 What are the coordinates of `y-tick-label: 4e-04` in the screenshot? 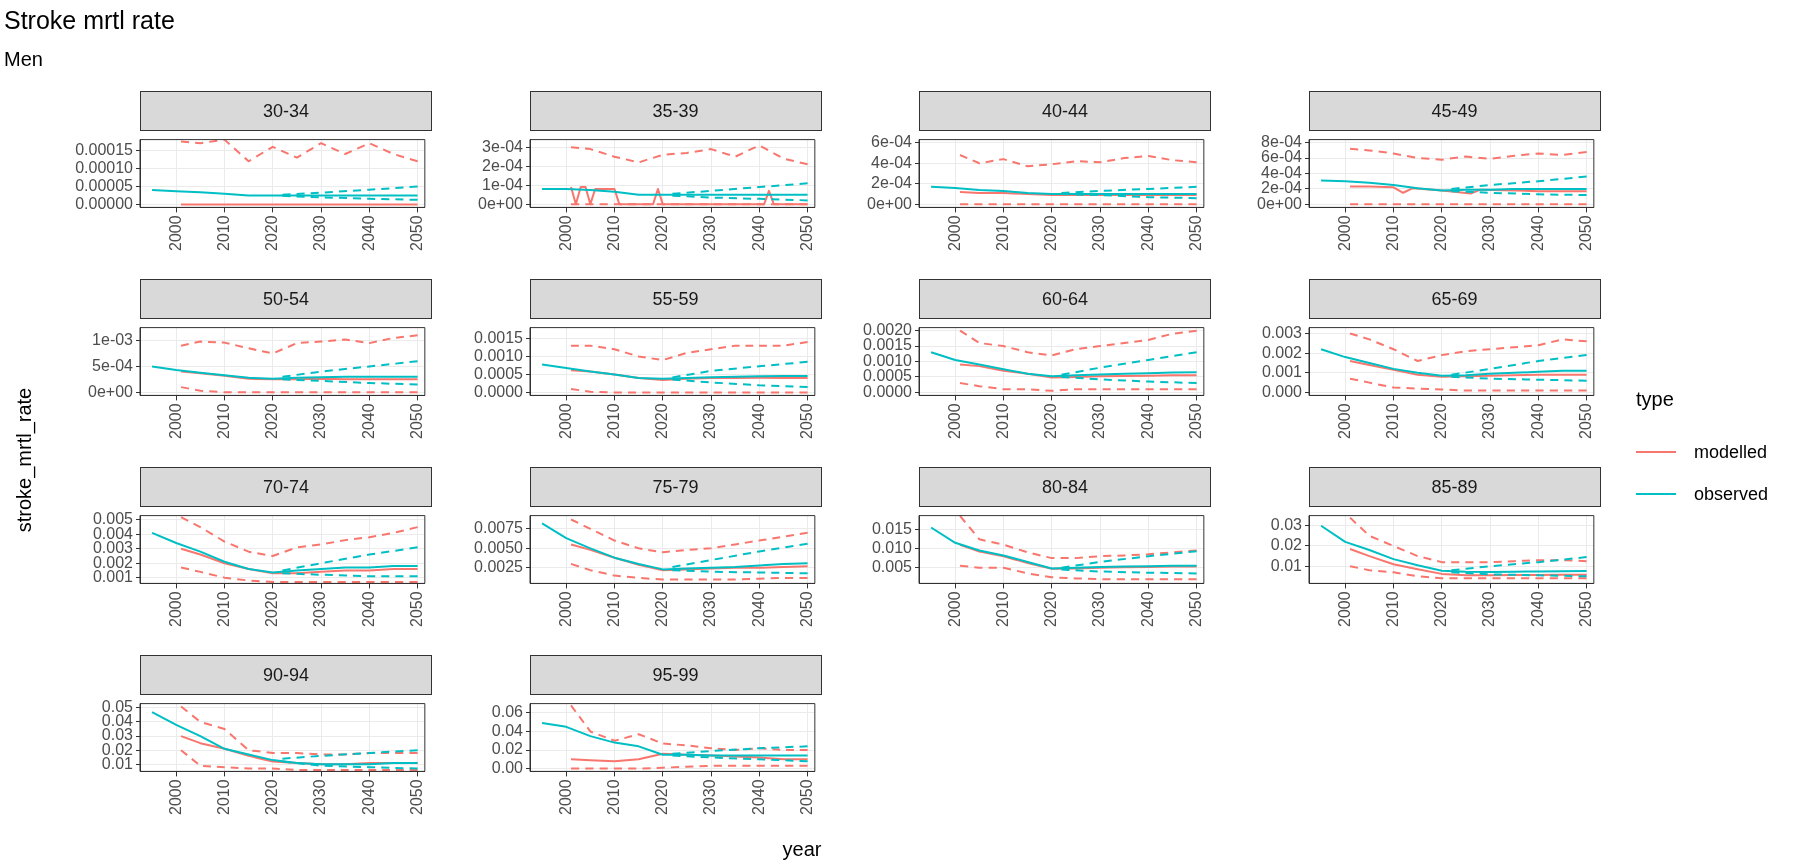 It's located at (1281, 172).